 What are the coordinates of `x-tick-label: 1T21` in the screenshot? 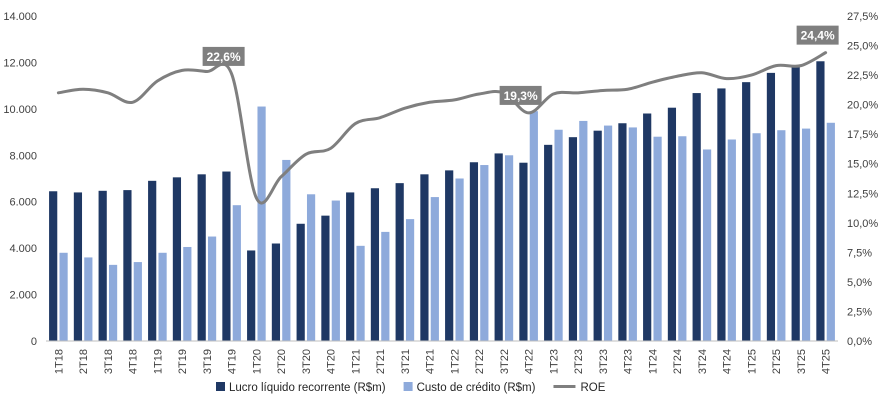 It's located at (356, 361).